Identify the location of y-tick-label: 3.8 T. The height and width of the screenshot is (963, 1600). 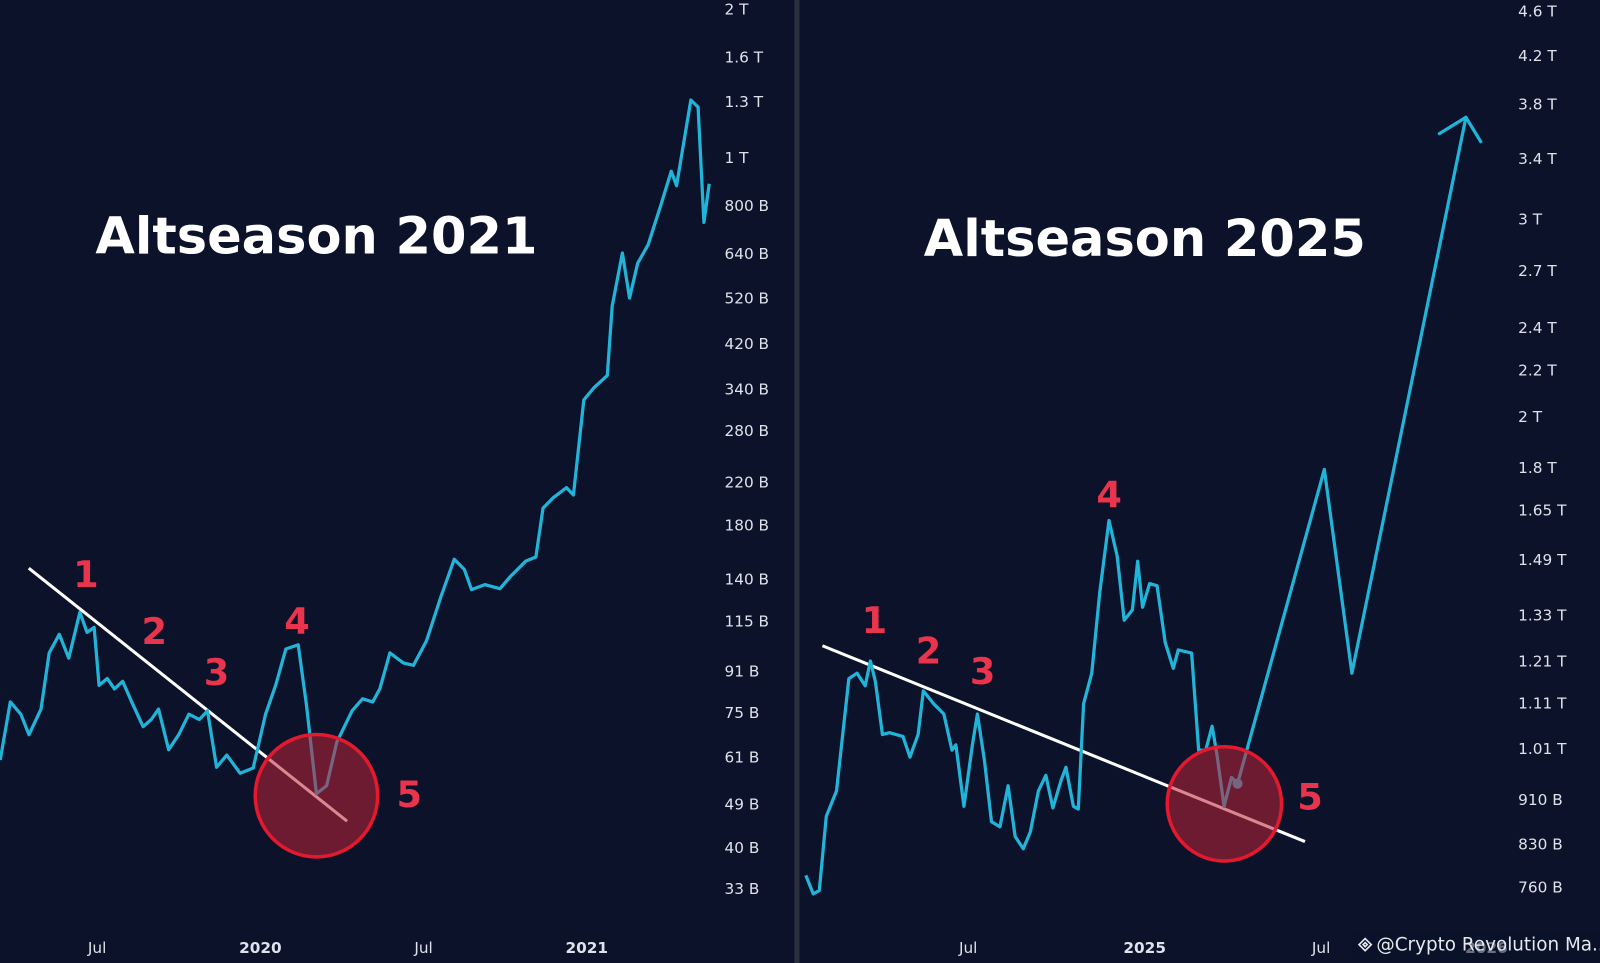
(1537, 105).